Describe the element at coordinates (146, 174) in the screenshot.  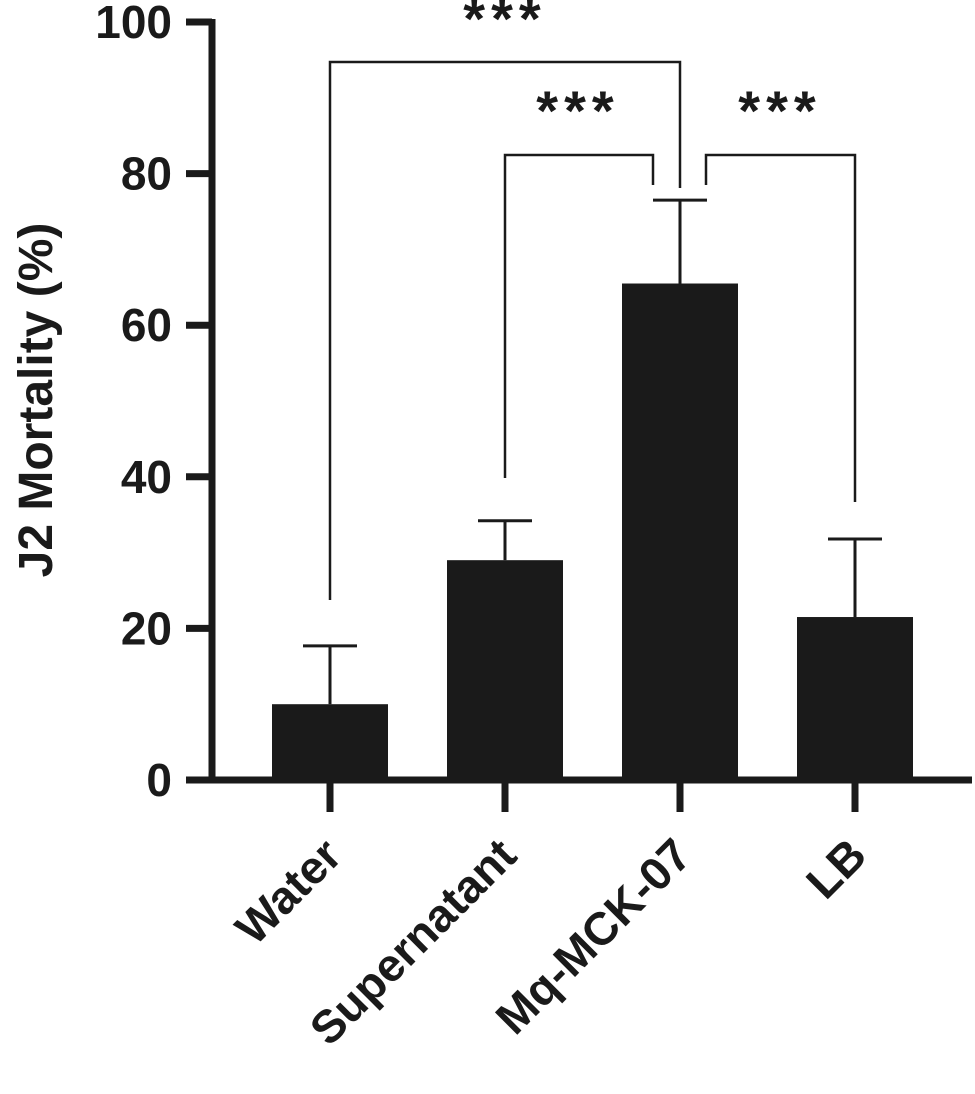
I see `y-tick-label: 80` at that location.